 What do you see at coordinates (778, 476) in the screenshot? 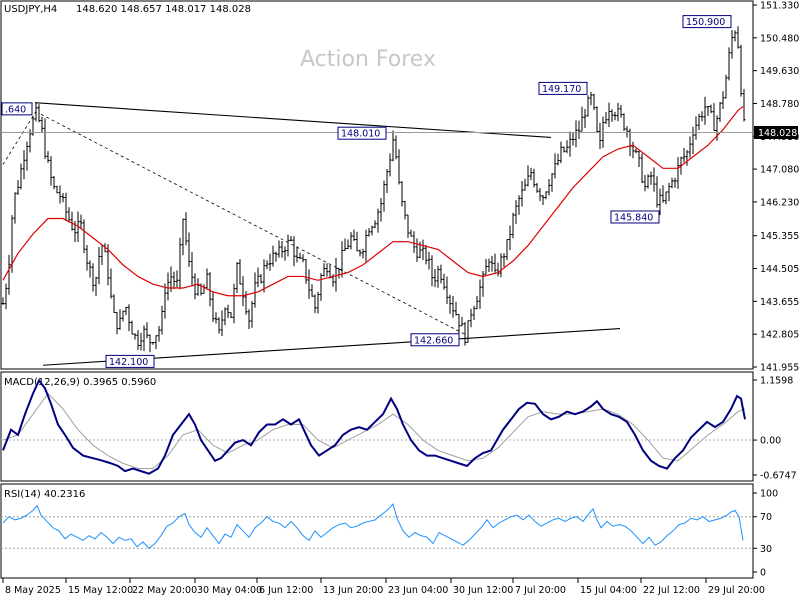
I see `macd-axis-tick-label: -0.6747` at bounding box center [778, 476].